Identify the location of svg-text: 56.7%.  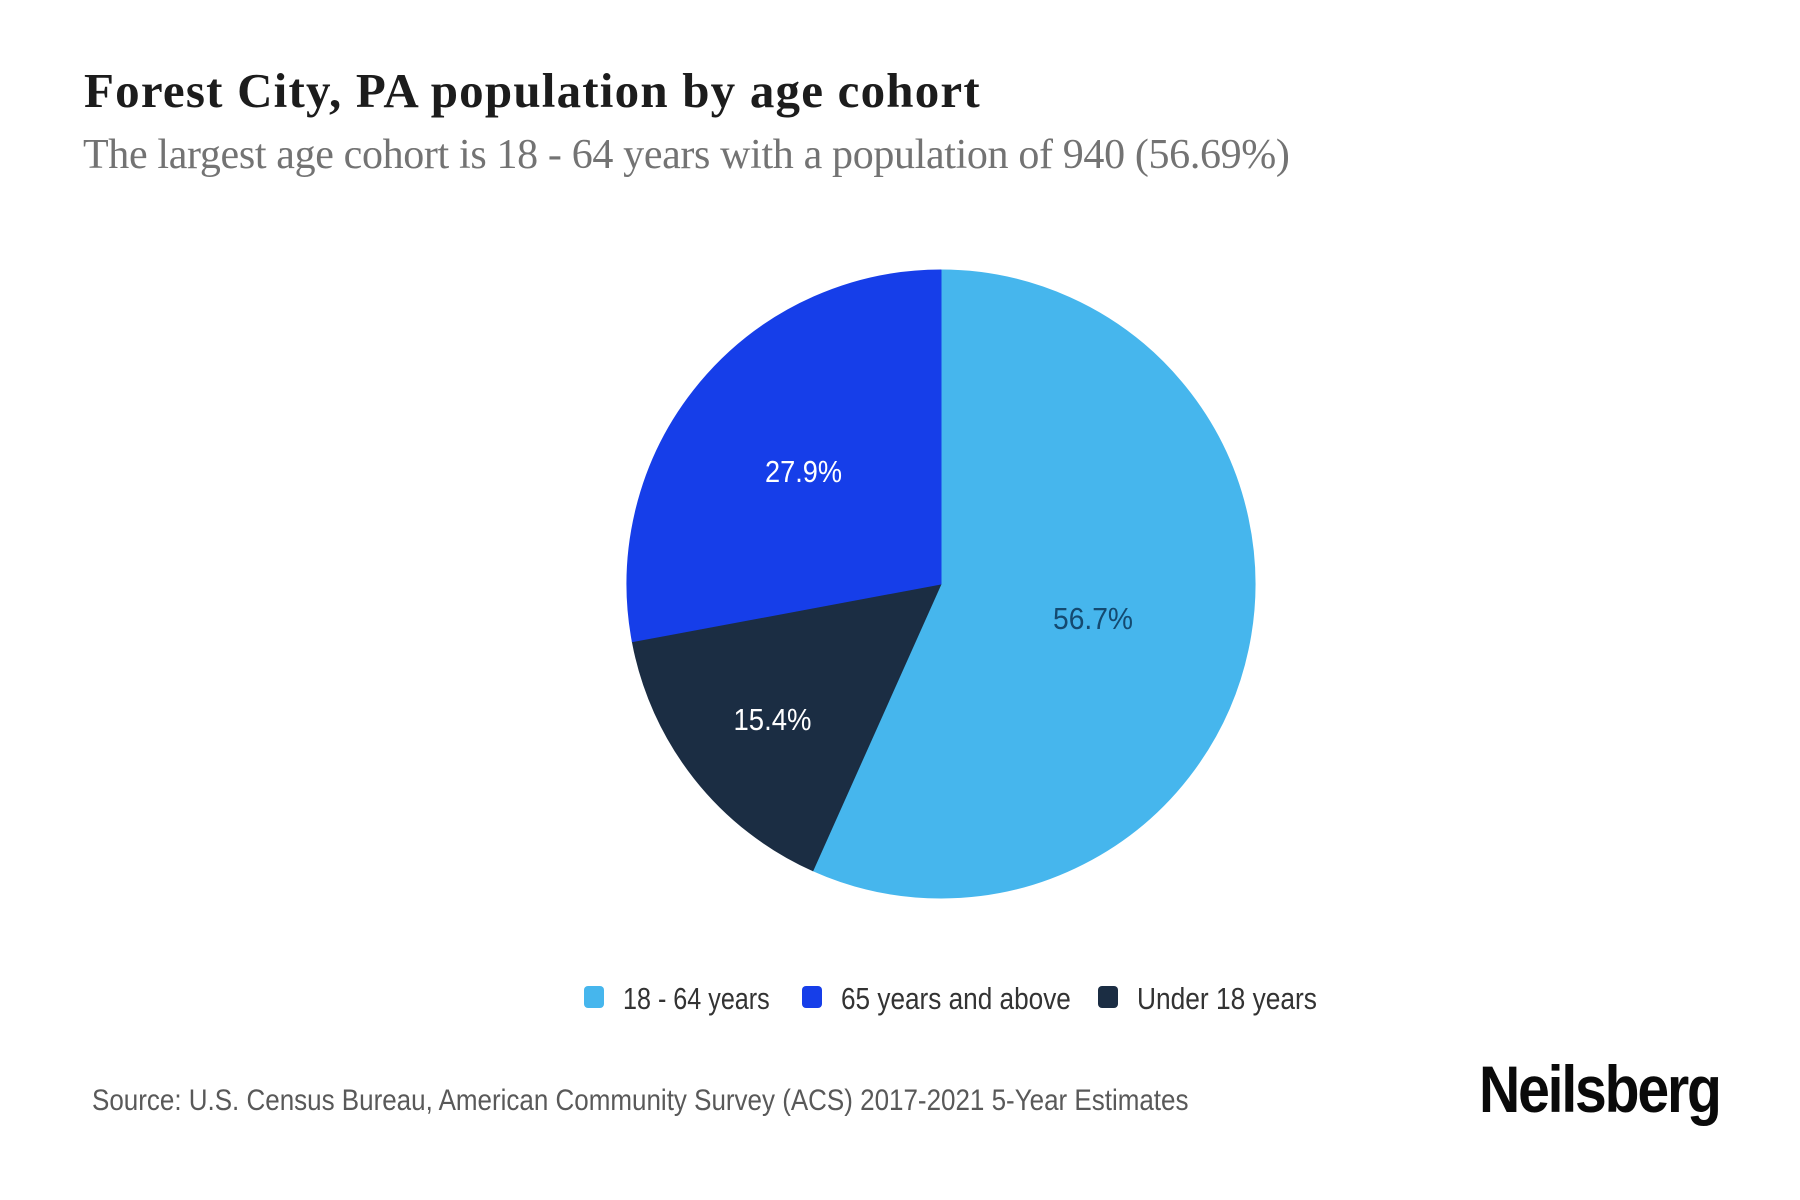
(1093, 618).